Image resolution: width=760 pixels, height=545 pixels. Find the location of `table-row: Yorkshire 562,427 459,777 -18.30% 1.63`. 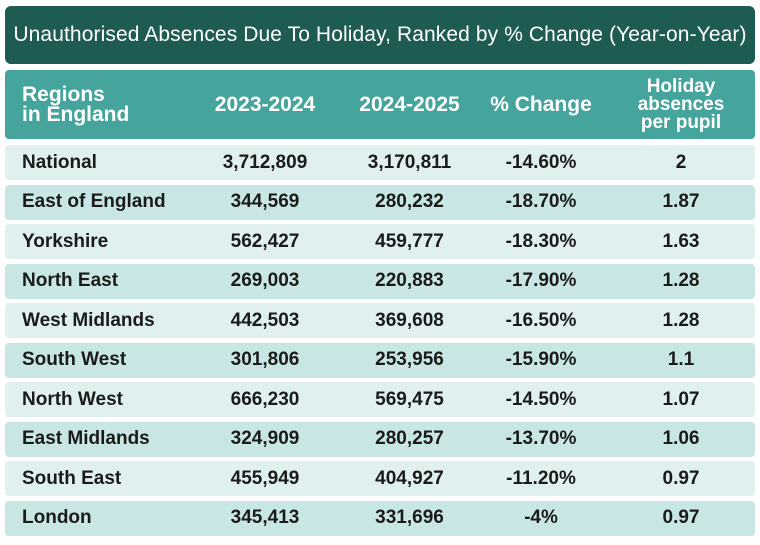

table-row: Yorkshire 562,427 459,777 -18.30% 1.63 is located at coordinates (380, 241).